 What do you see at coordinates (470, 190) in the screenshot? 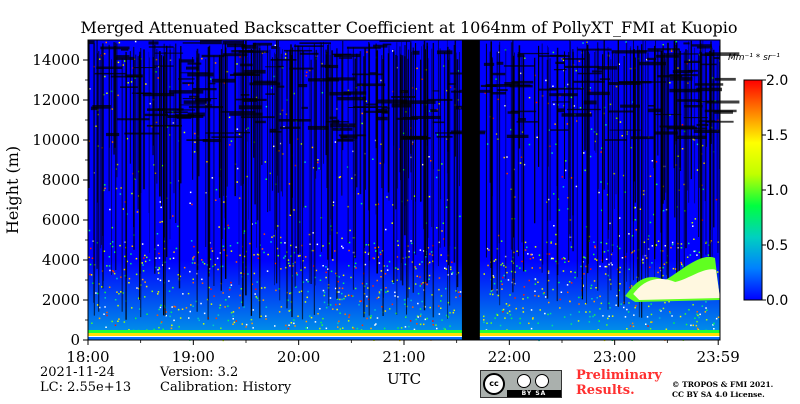
I see `data-gap` at bounding box center [470, 190].